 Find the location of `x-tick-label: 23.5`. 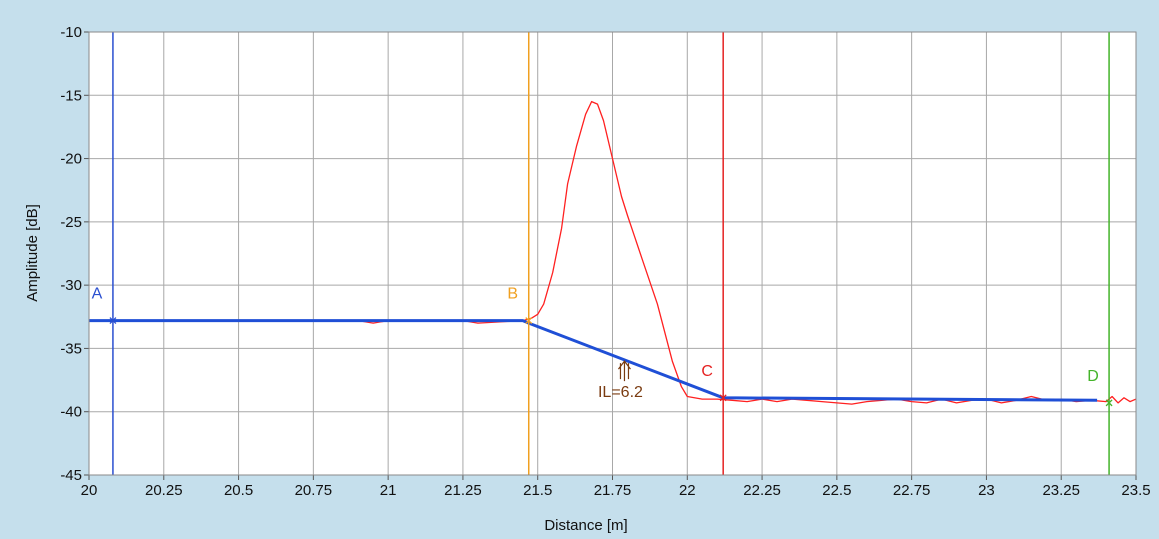

x-tick-label: 23.5 is located at coordinates (1135, 490).